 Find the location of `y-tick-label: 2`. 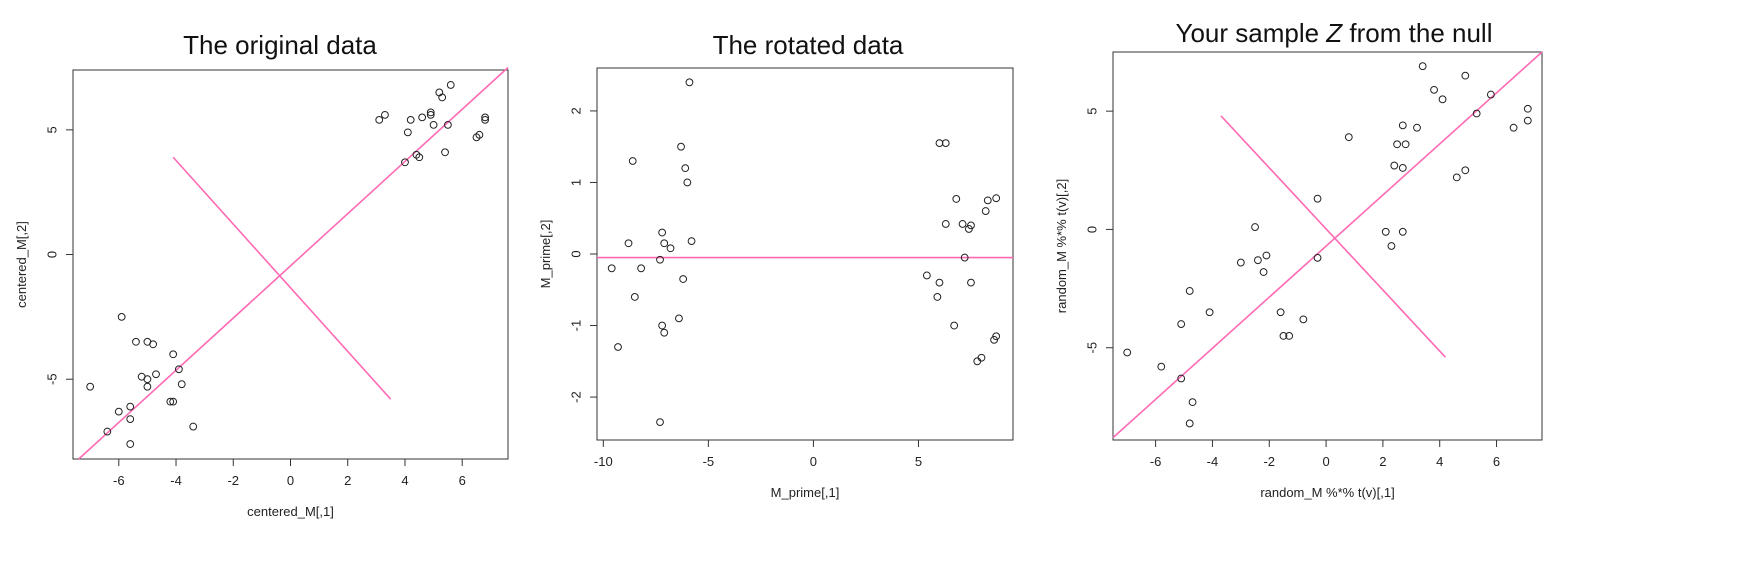

y-tick-label: 2 is located at coordinates (575, 110).